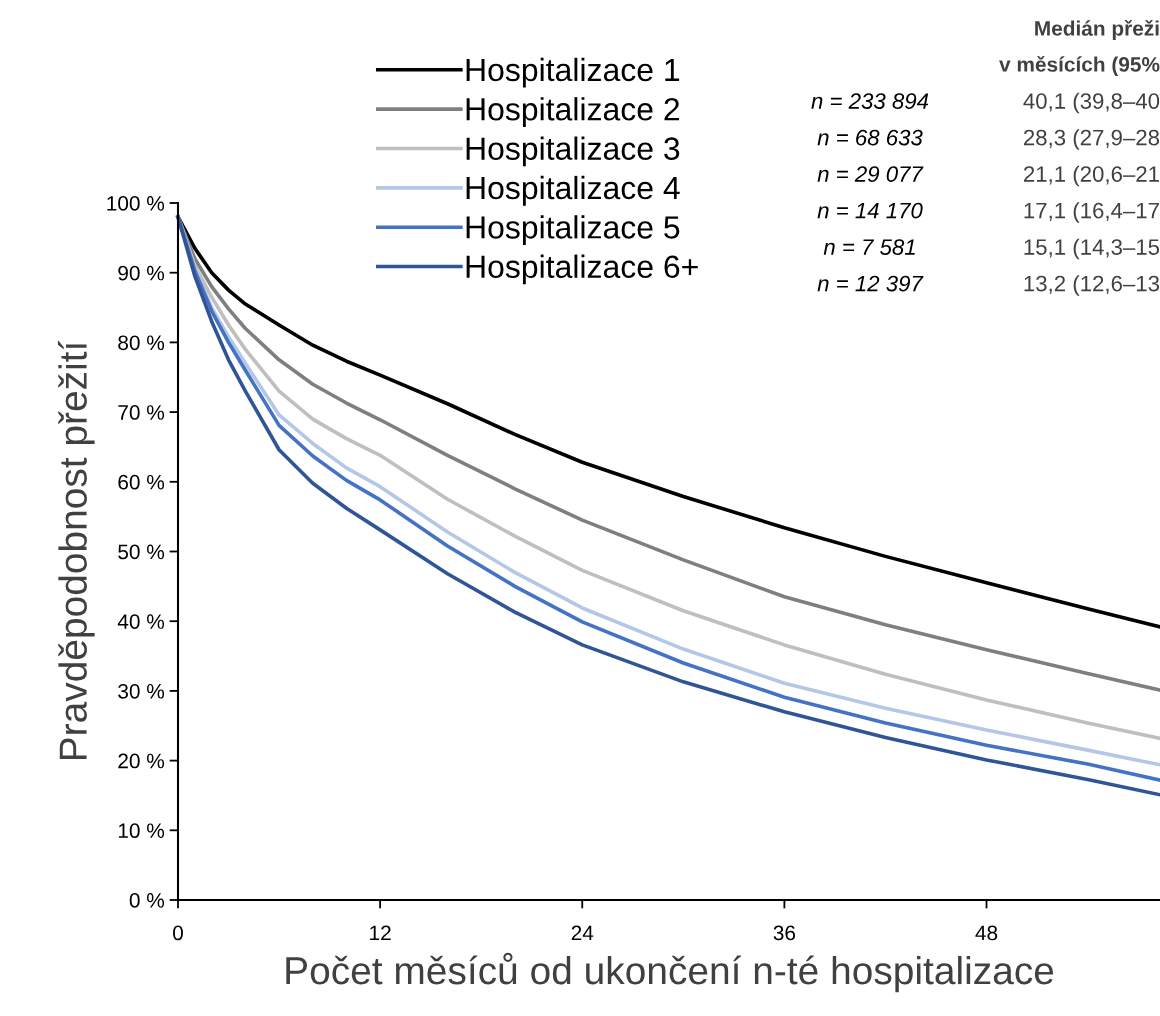 The width and height of the screenshot is (1160, 1016). I want to click on legend-label: Hospitalizace 6+, so click(582, 269).